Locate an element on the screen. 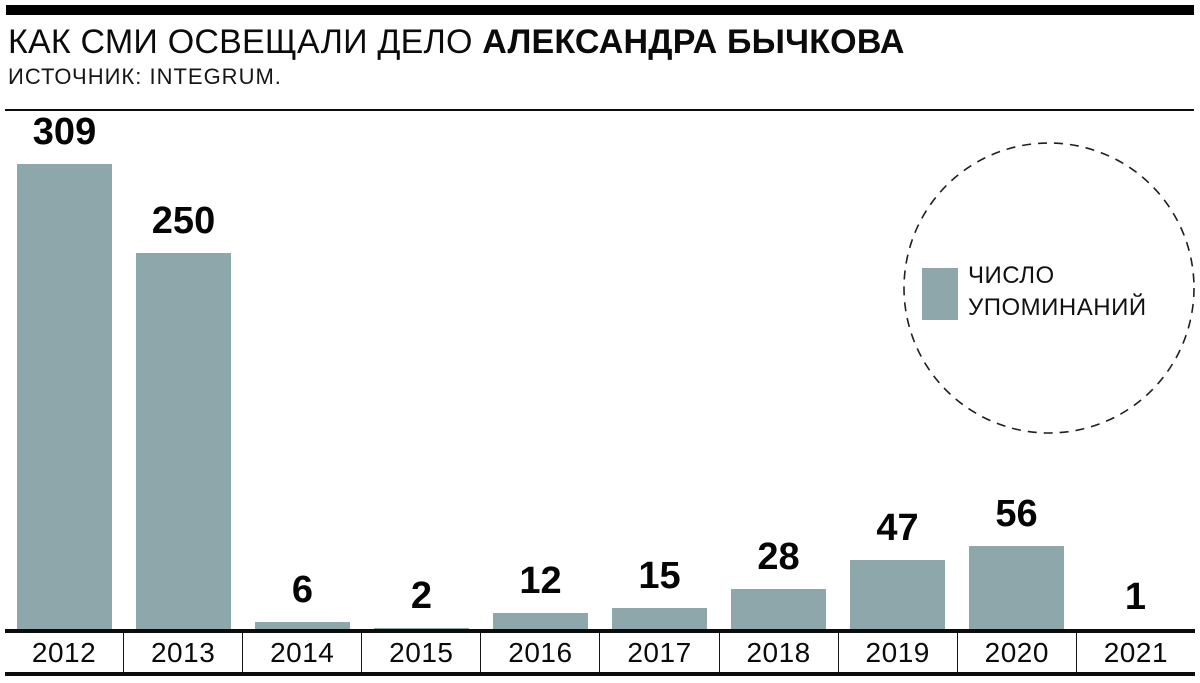 The image size is (1200, 683). bar-value-label: 28 is located at coordinates (778, 557).